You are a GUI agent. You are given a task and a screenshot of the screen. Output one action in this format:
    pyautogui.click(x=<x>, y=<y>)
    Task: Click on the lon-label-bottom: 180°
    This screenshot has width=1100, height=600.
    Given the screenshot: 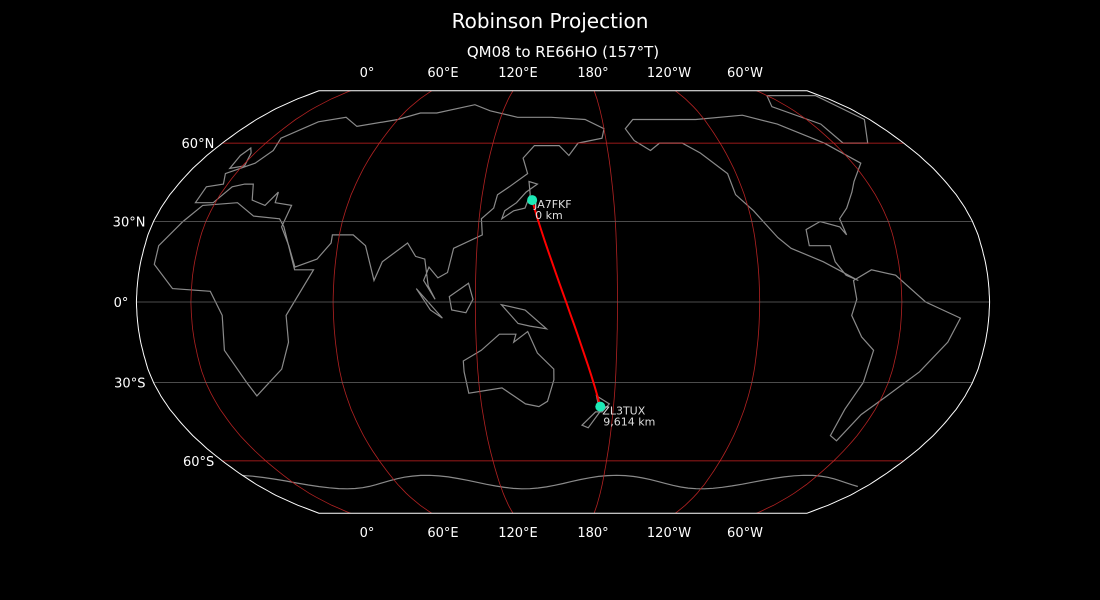 What is the action you would take?
    pyautogui.click(x=592, y=533)
    